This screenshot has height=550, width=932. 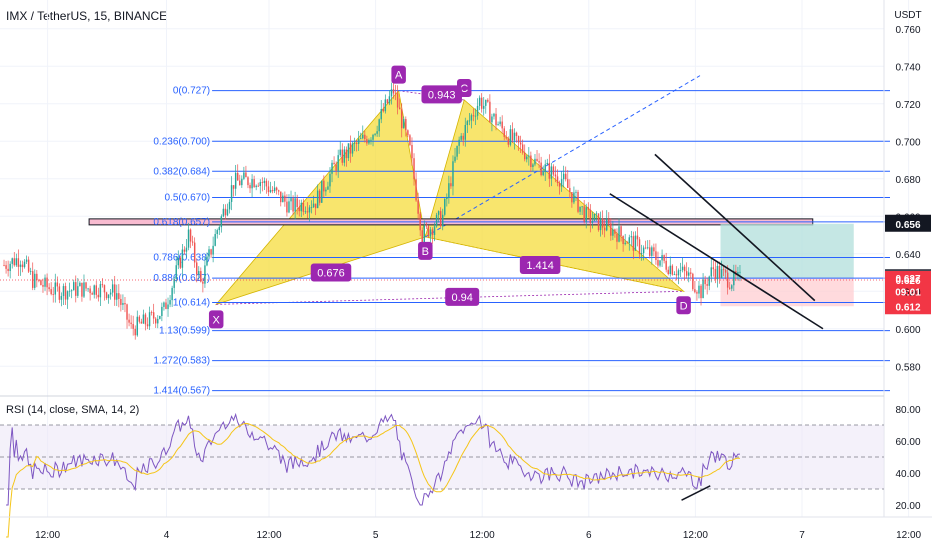 What do you see at coordinates (181, 141) in the screenshot?
I see `fib-level-label: 0.236(0.700)` at bounding box center [181, 141].